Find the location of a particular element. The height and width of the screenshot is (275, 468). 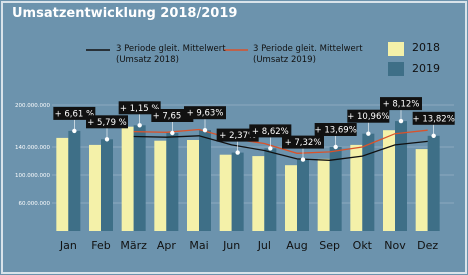

growth-label: + 8,12% is located at coordinates (401, 105).